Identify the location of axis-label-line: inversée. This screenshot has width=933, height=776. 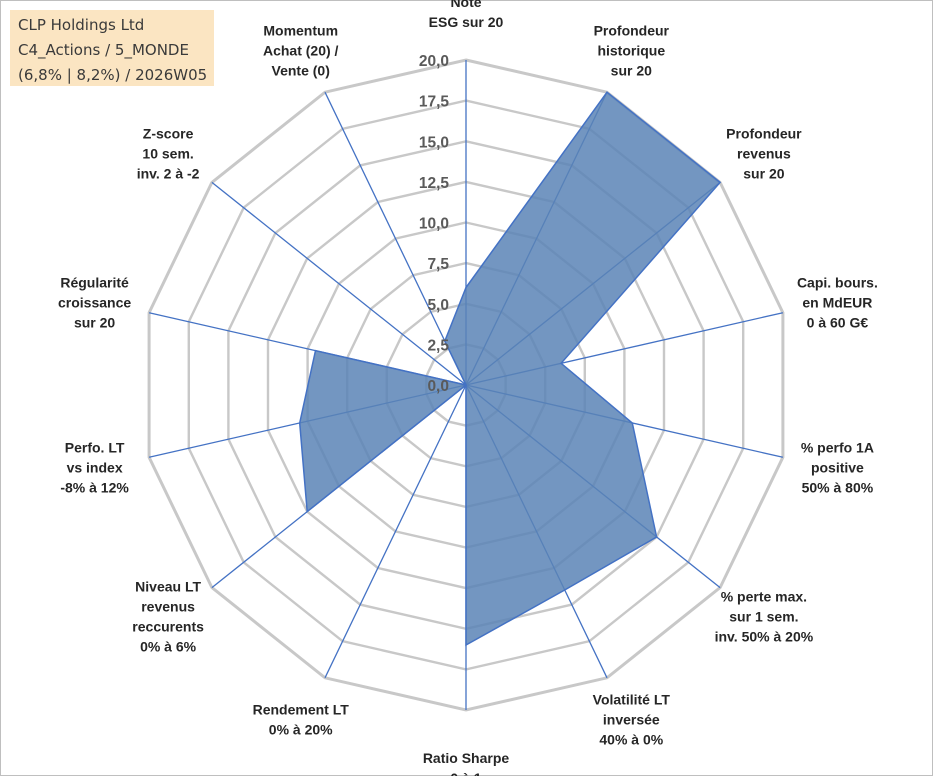
(631, 719).